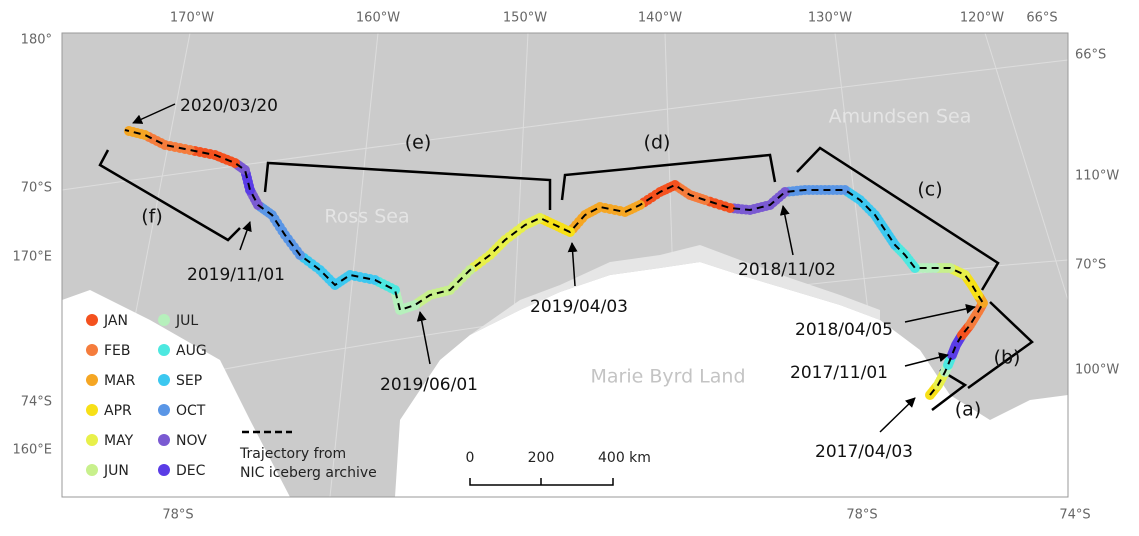  I want to click on legend-label: MAR, so click(120, 381).